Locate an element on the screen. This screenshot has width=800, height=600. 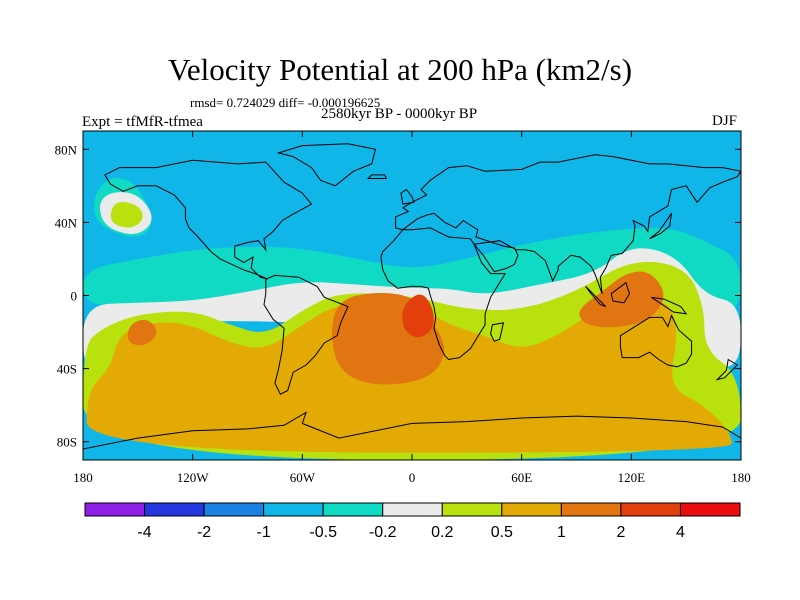
coastline-australia is located at coordinates (656, 341).